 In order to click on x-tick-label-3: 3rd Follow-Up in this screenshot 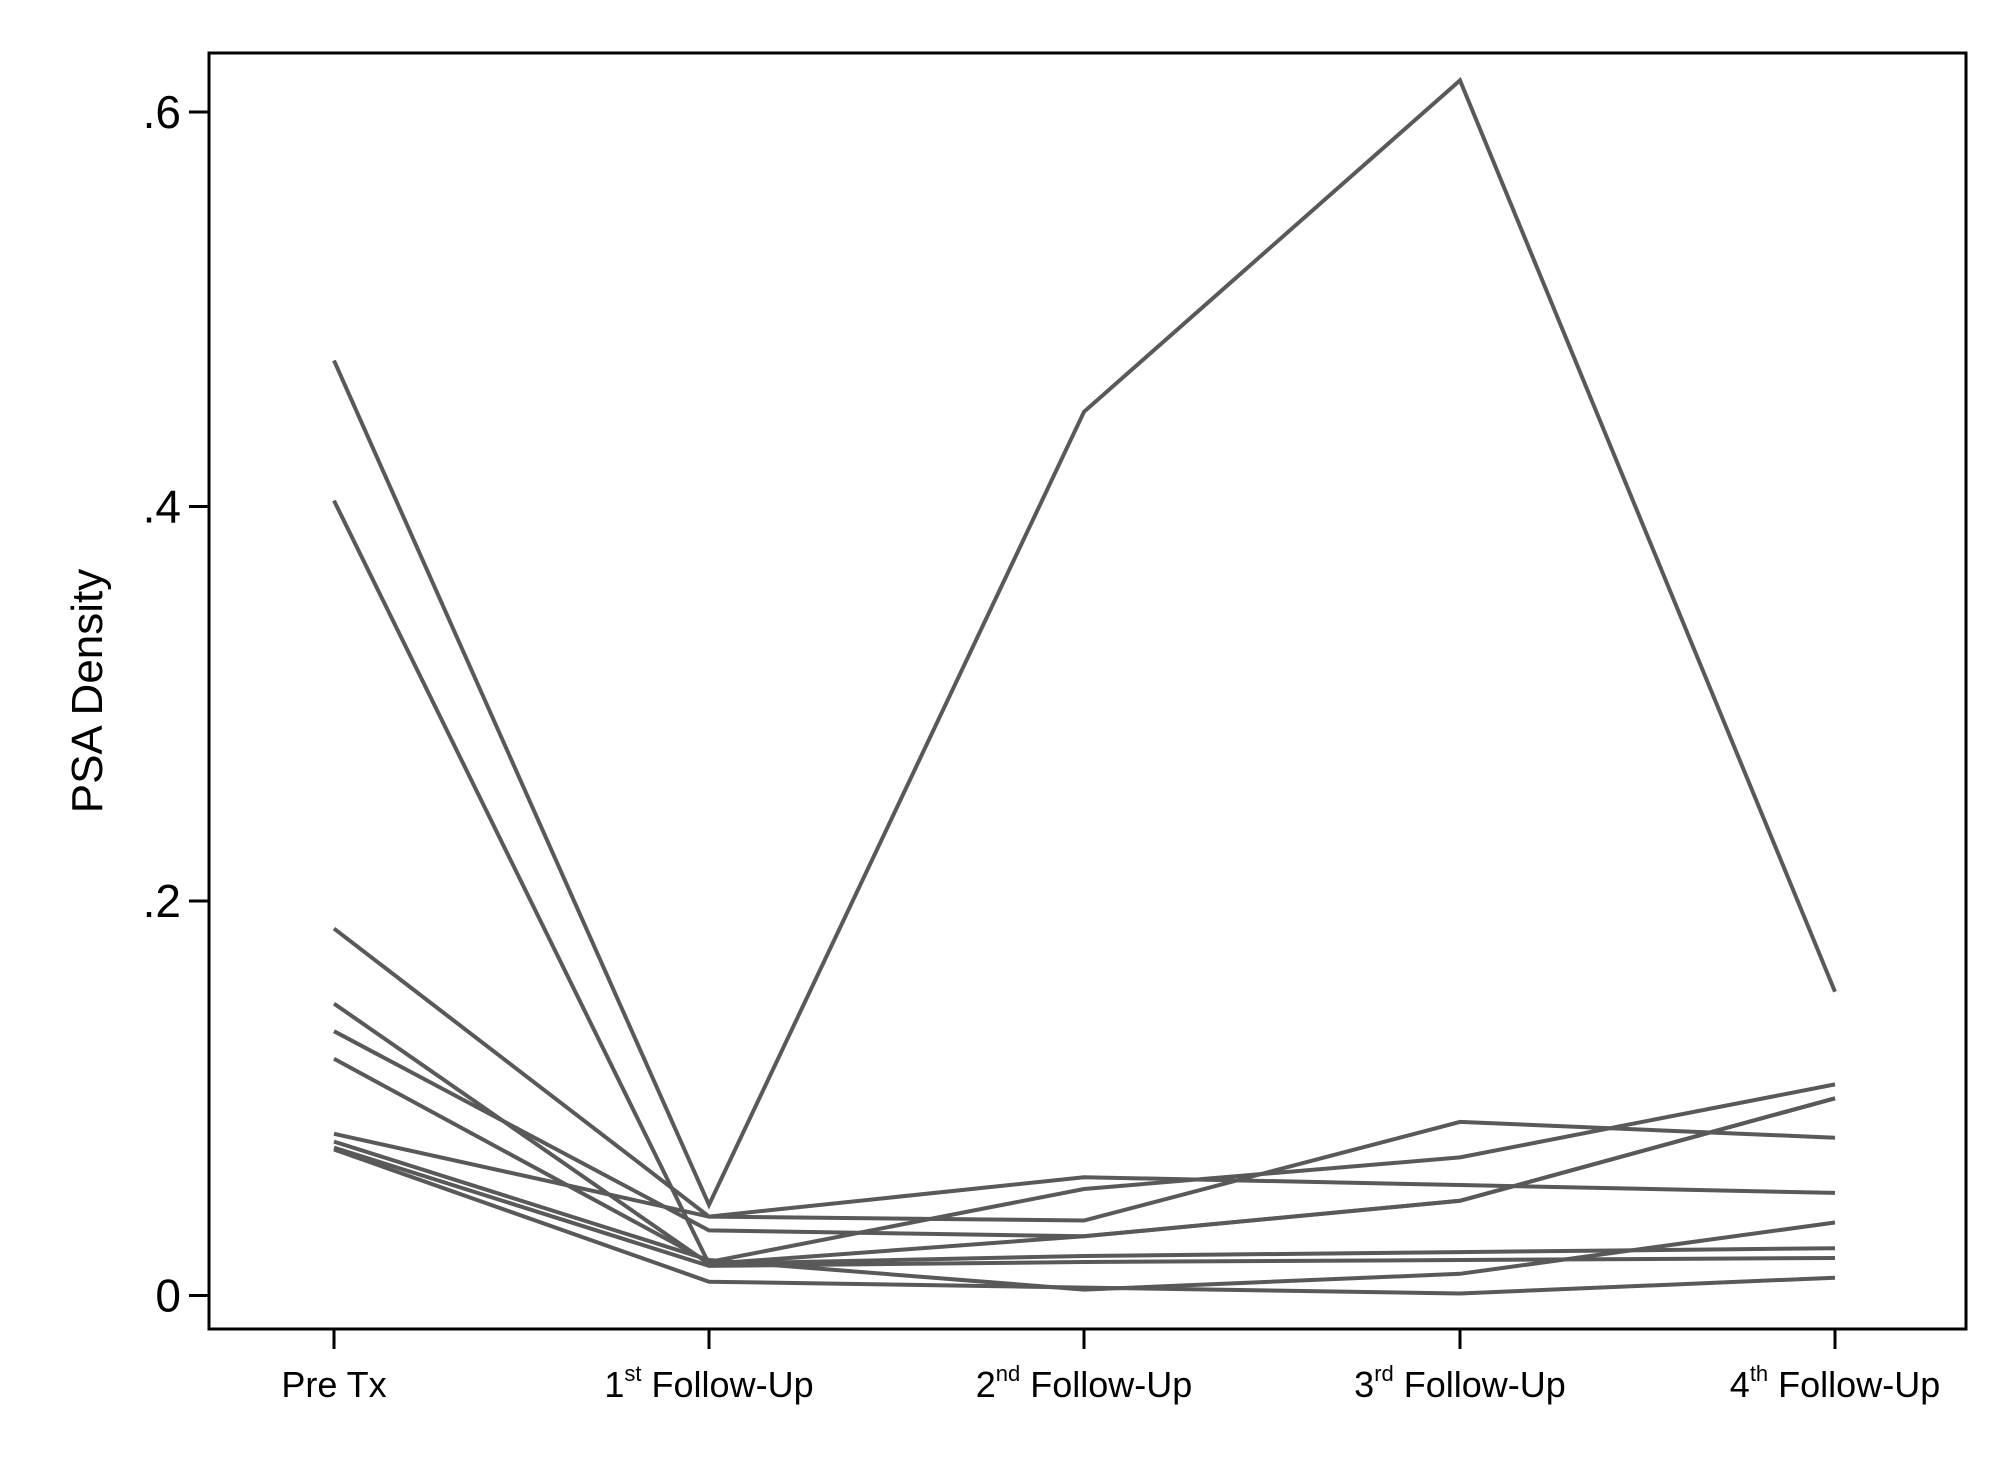, I will do `click(1460, 1383)`.